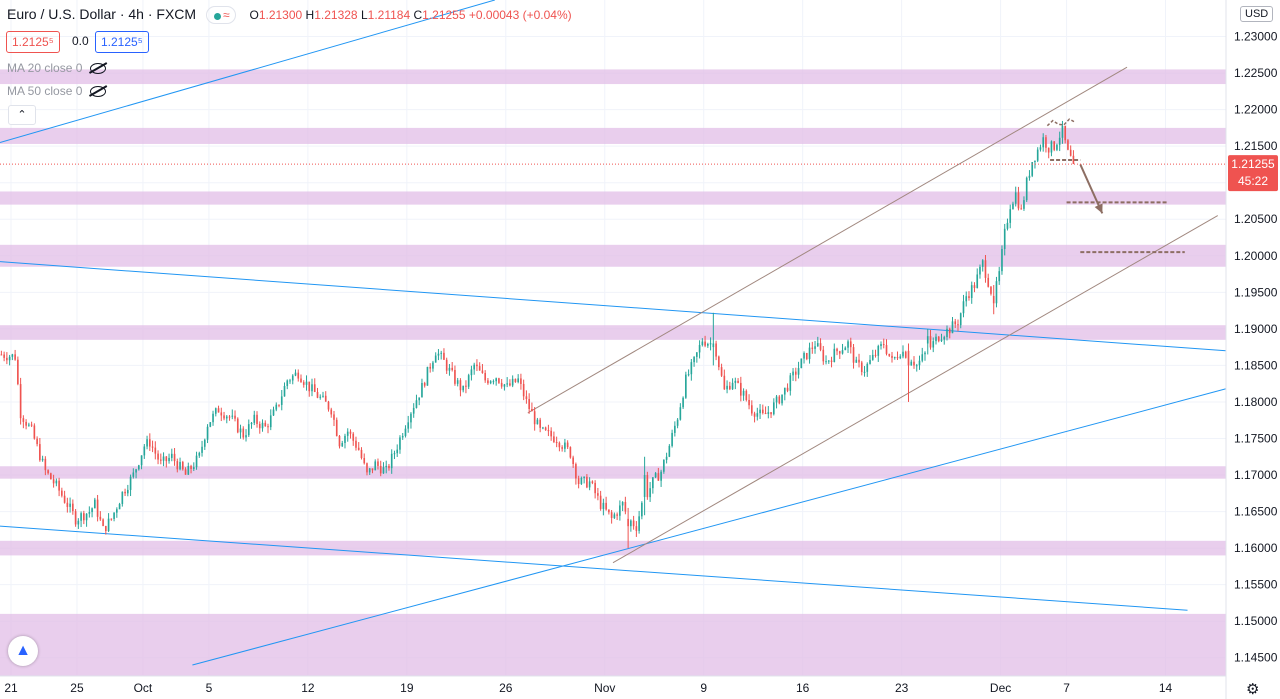  I want to click on market-status-badge: ≈, so click(220, 15).